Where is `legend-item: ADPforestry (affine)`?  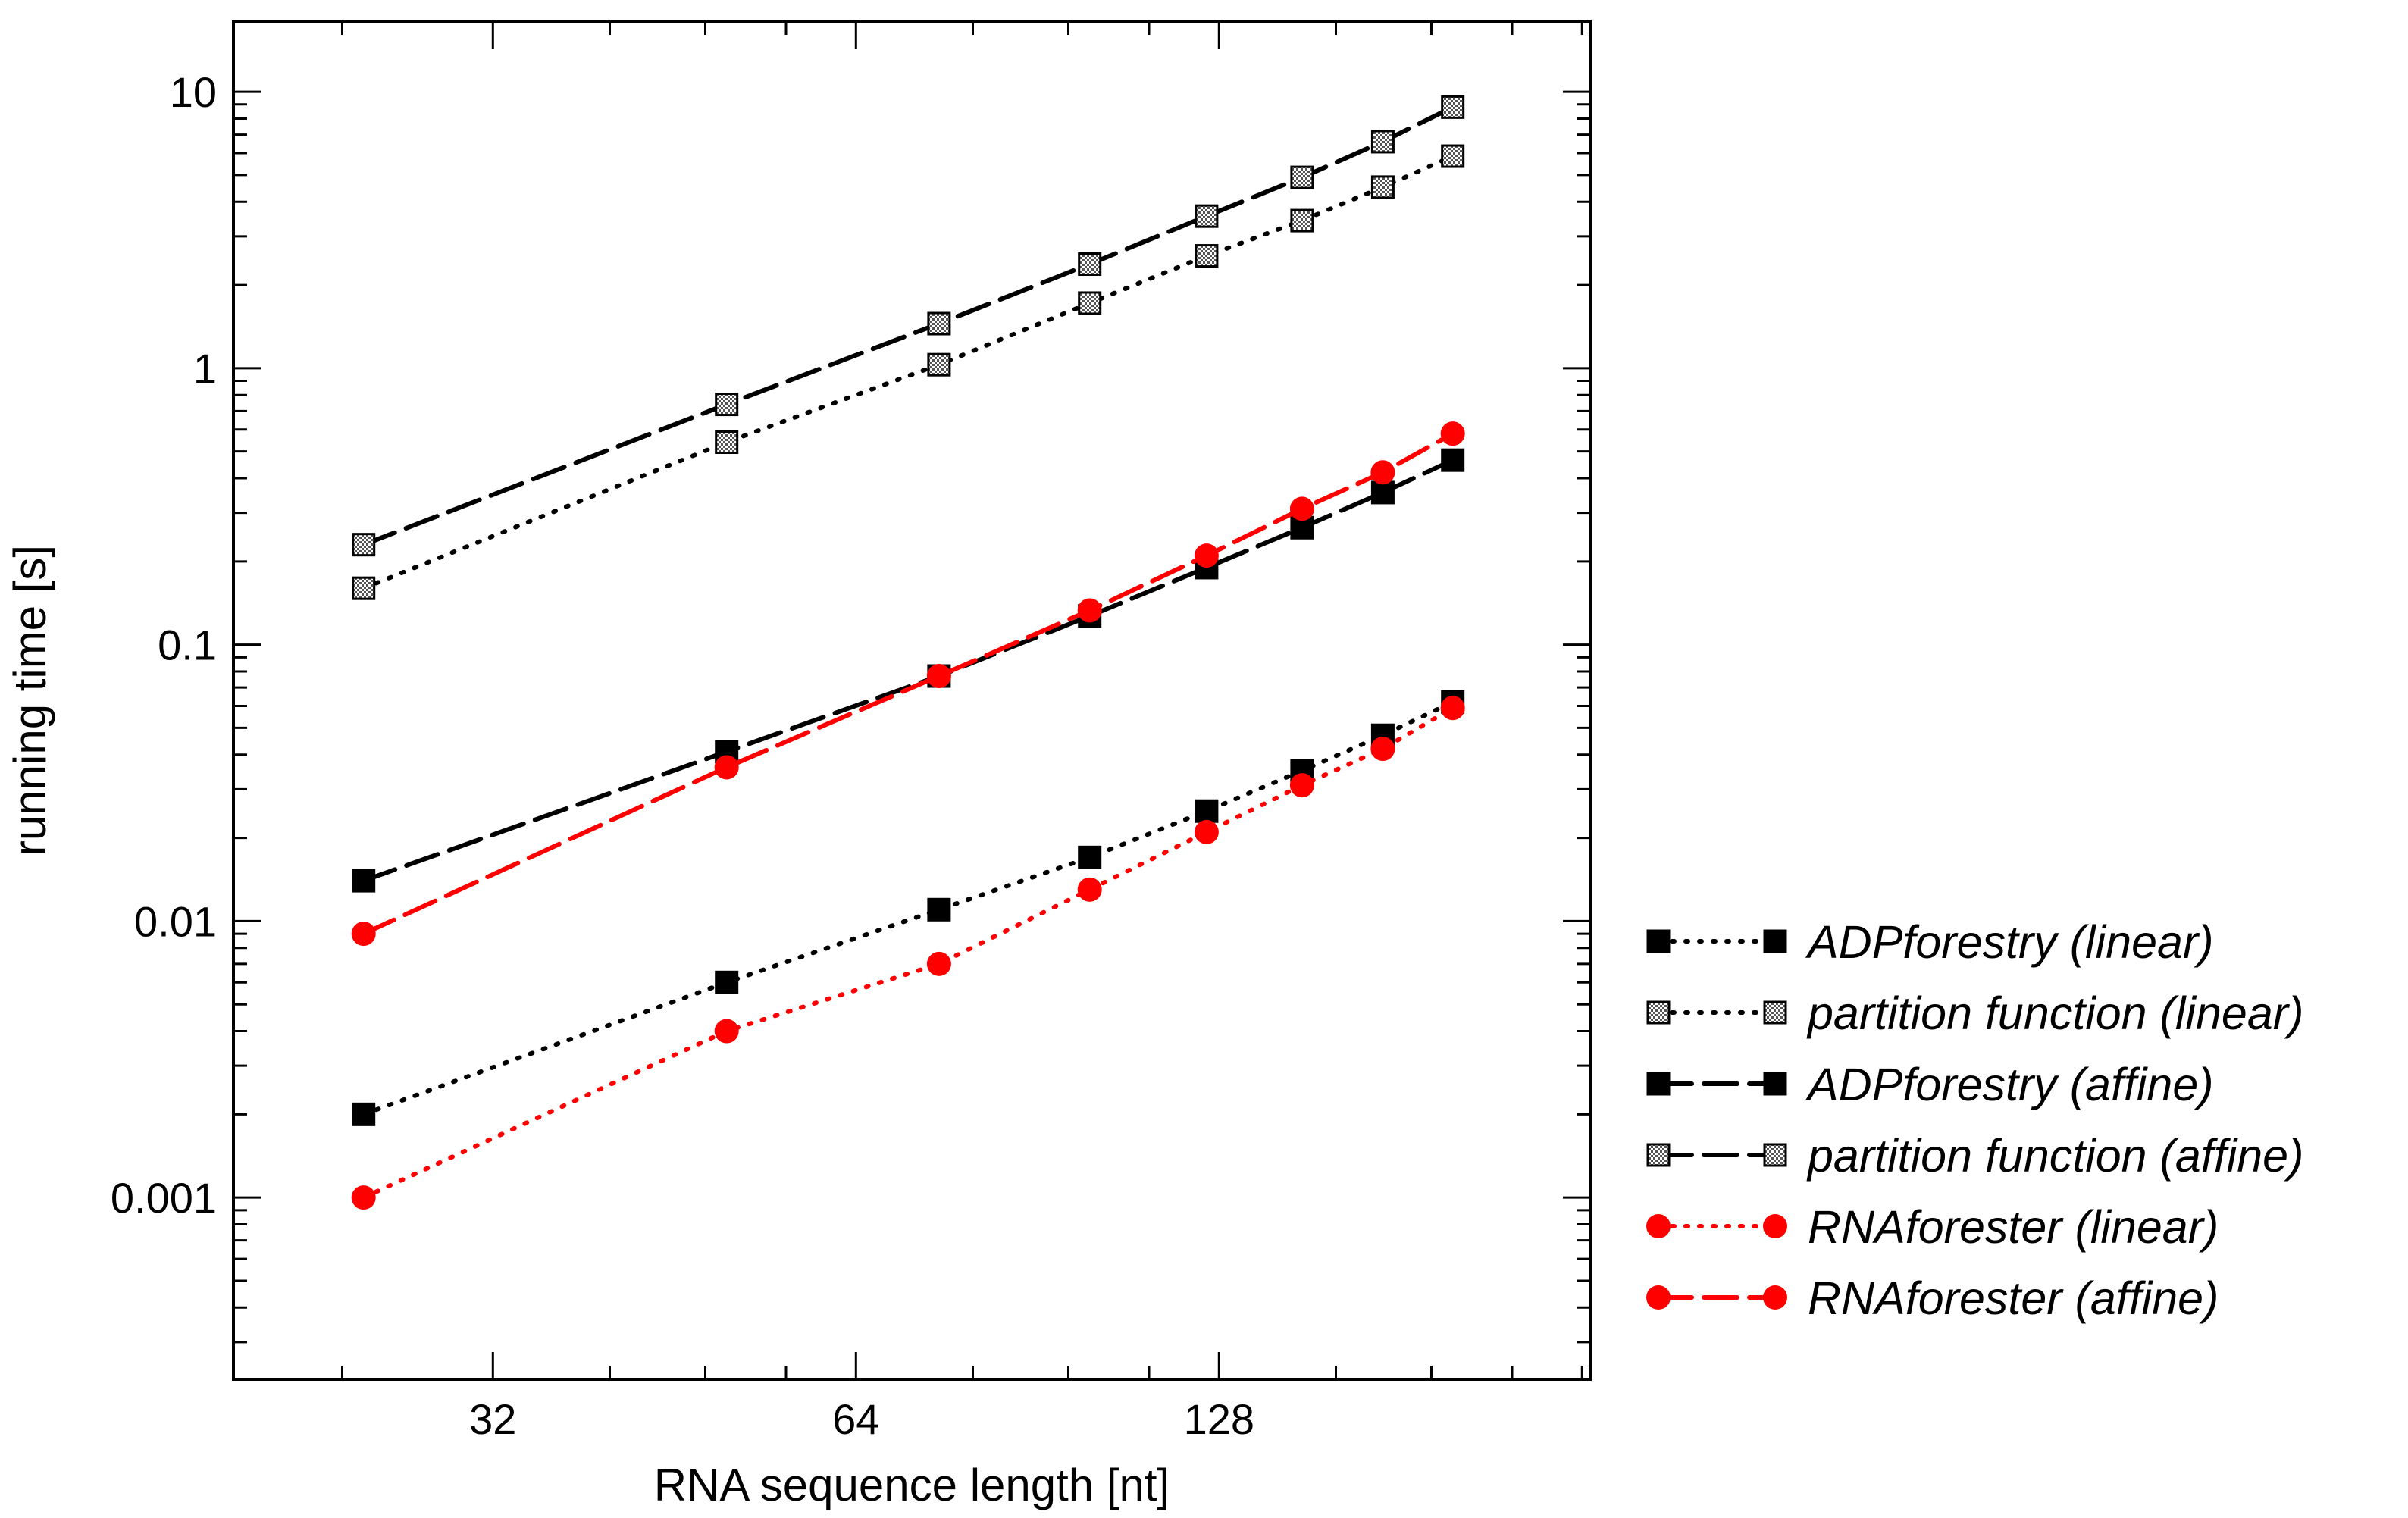 legend-item: ADPforestry (affine) is located at coordinates (1930, 1084).